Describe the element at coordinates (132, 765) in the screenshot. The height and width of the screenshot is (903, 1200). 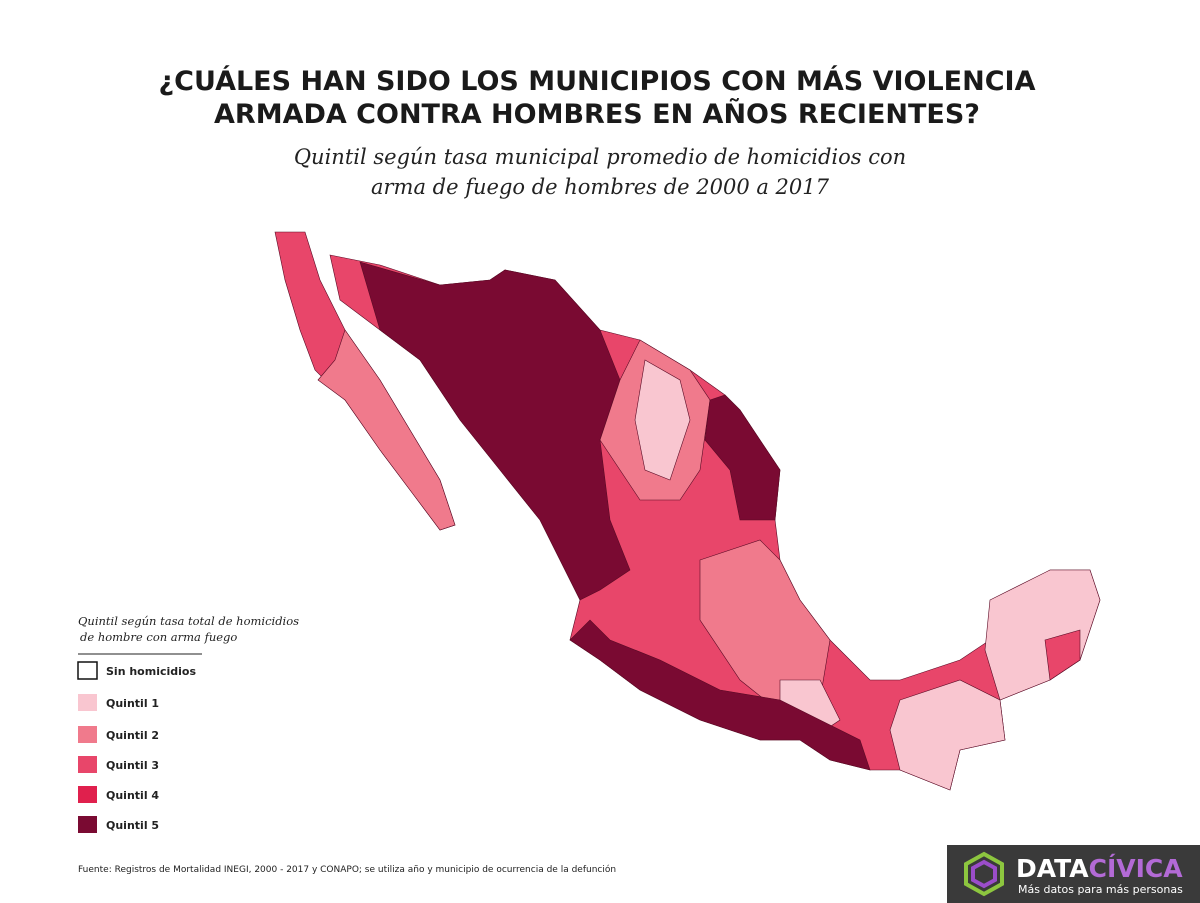
I see `legend-label: Quintil 3` at that location.